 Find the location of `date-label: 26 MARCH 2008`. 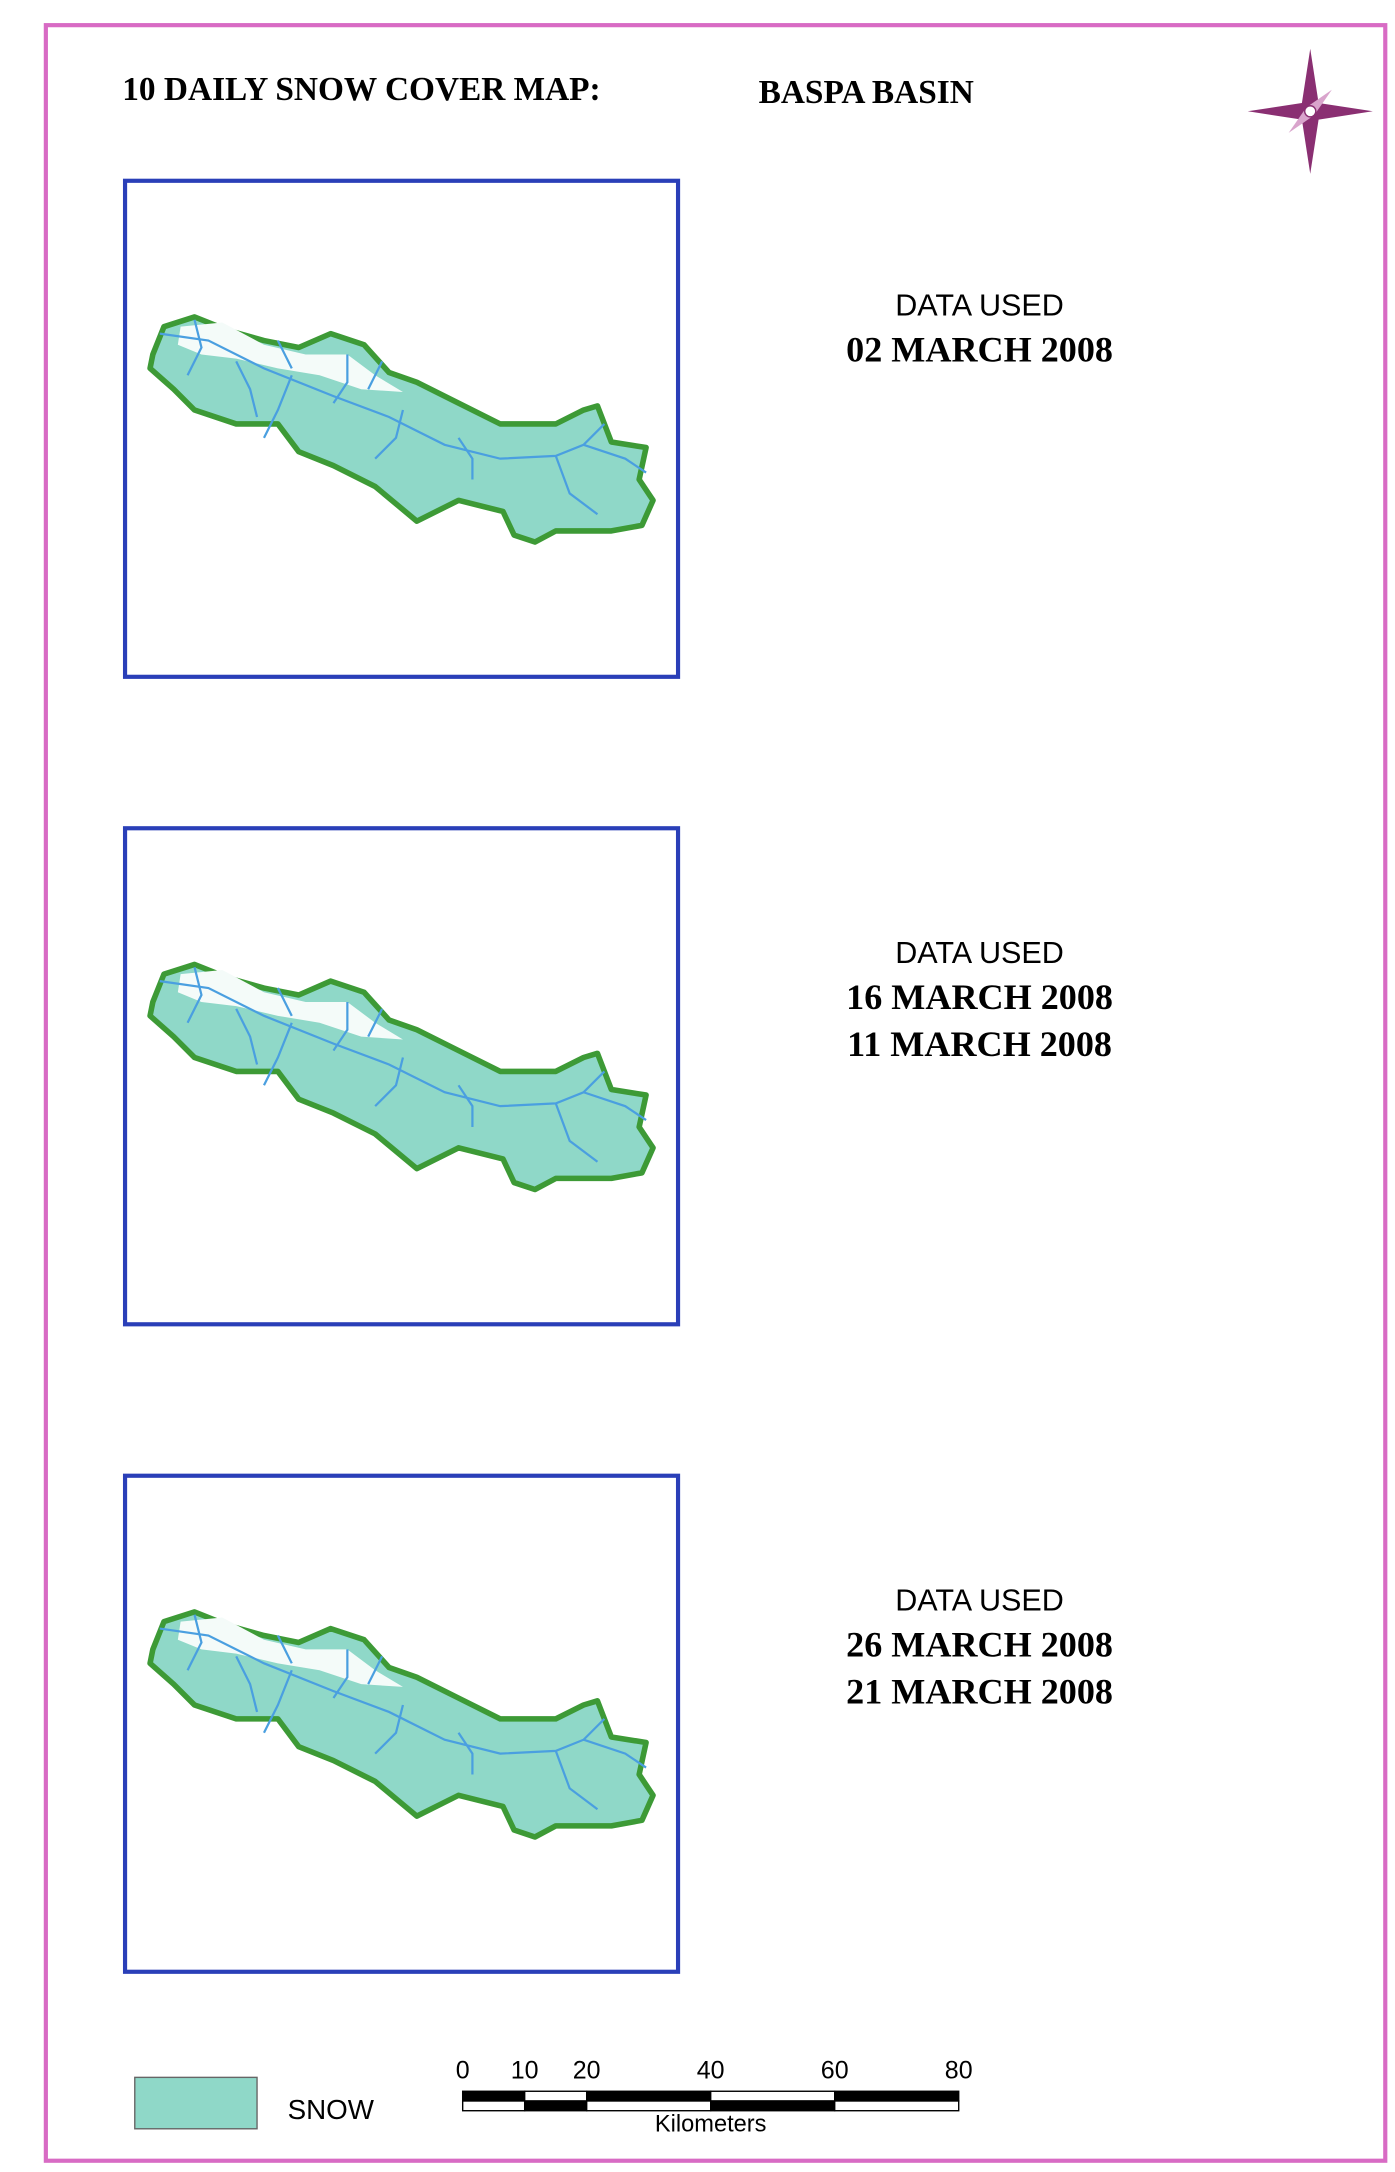

date-label: 26 MARCH 2008 is located at coordinates (979, 1644).